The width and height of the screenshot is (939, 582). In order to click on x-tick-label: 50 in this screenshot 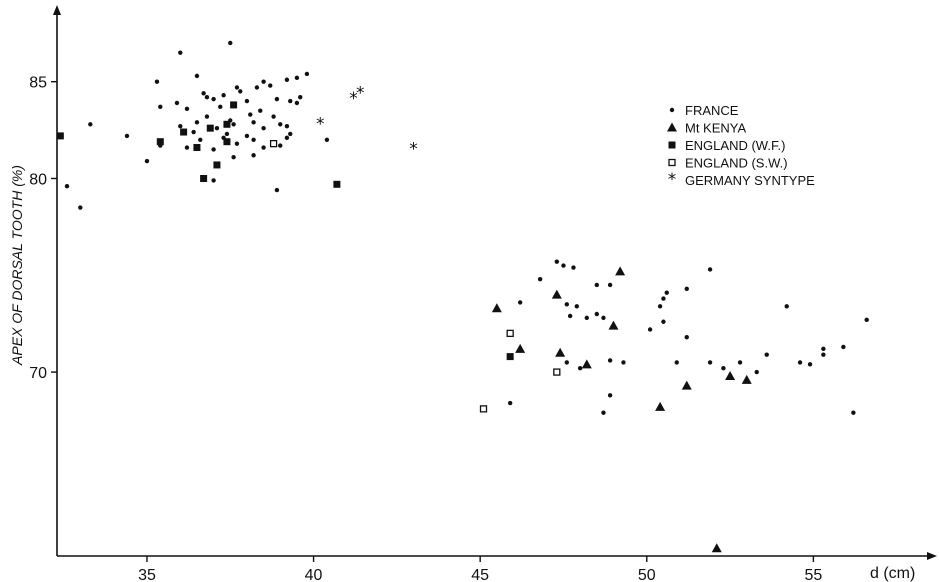, I will do `click(647, 574)`.